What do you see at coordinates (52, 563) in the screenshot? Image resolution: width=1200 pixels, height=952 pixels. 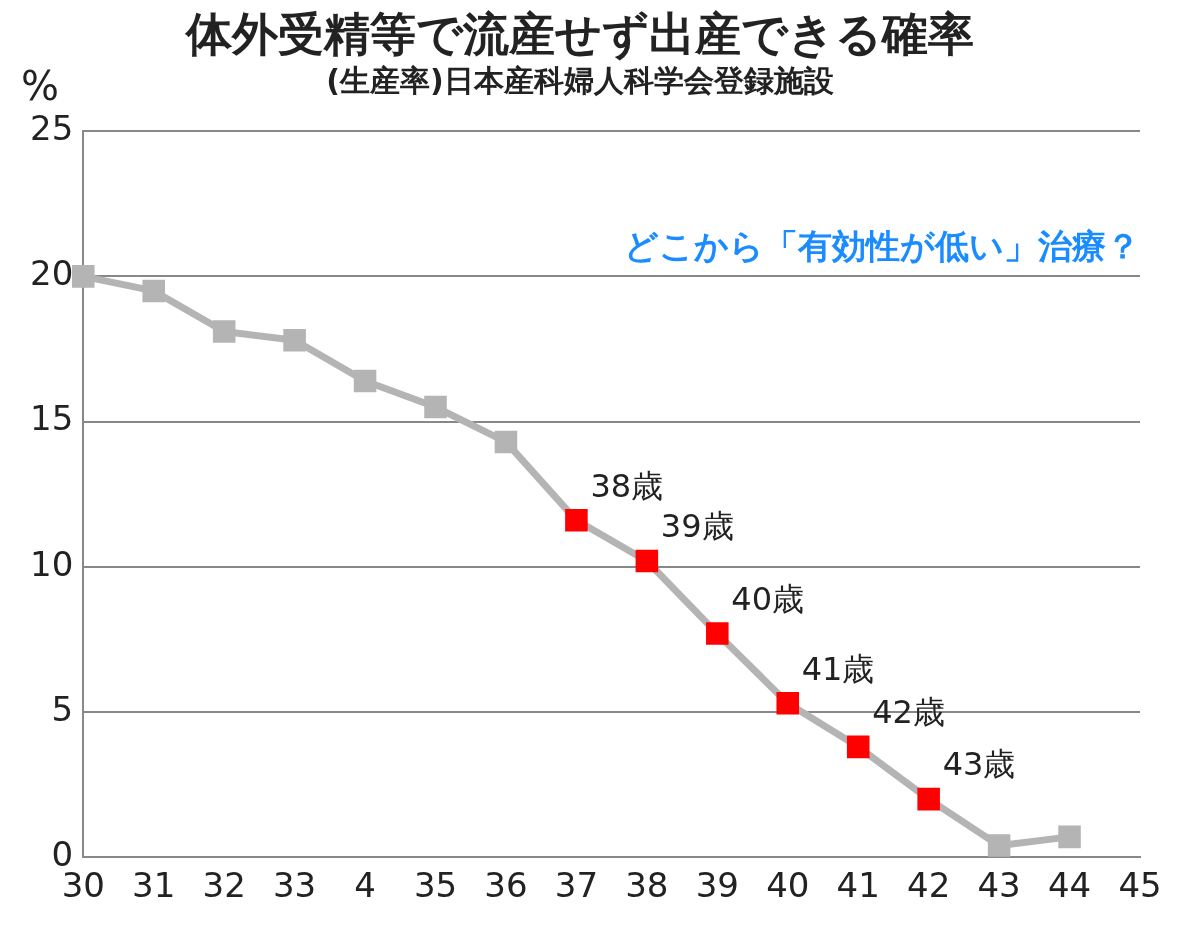 I see `y-tick-label: 10` at bounding box center [52, 563].